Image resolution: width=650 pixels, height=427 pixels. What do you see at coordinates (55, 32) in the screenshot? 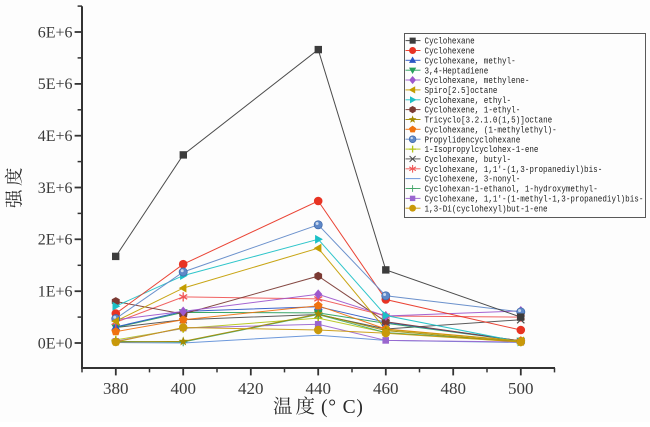
I see `svg-text: 6E+6` at bounding box center [55, 32].